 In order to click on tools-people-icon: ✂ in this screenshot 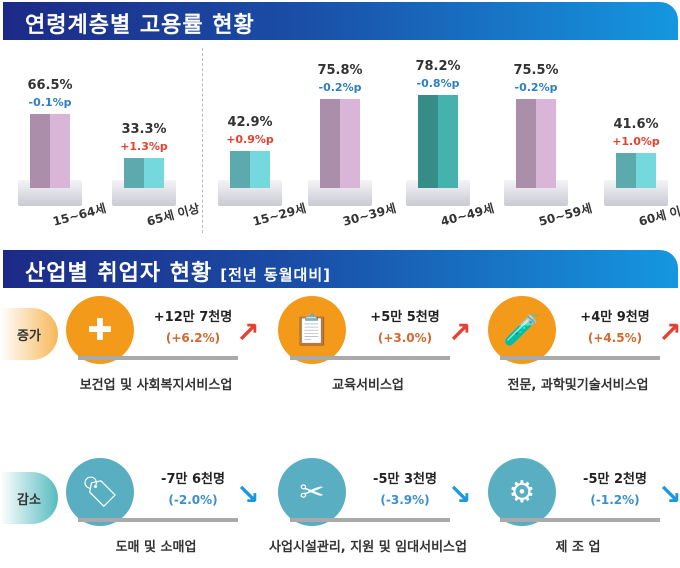, I will do `click(312, 492)`.